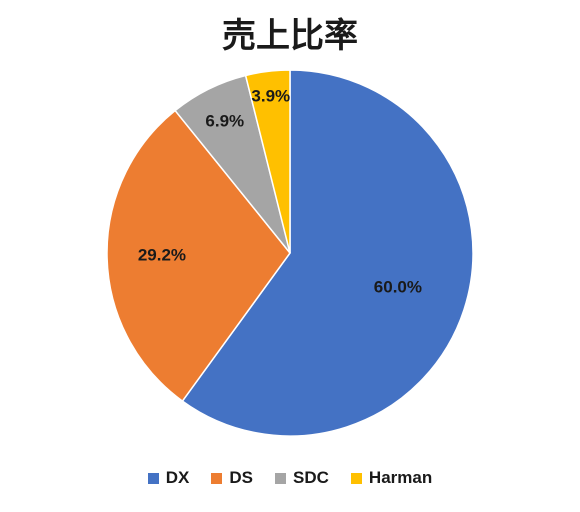  I want to click on legend-item-harman: Harman, so click(391, 478).